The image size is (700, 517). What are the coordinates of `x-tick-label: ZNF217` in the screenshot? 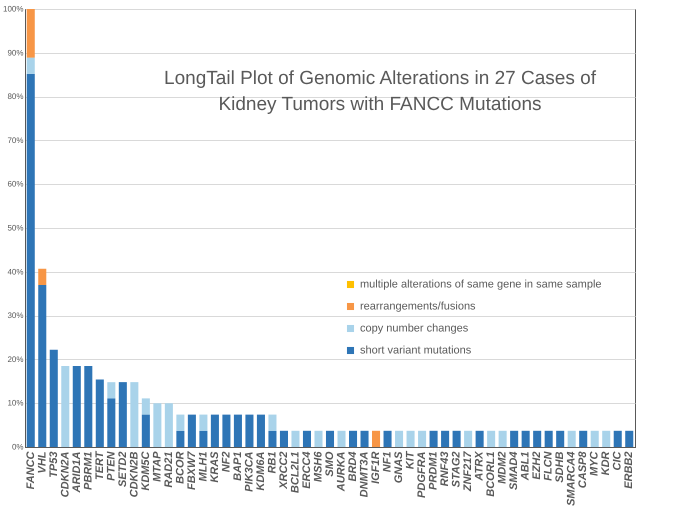 It's located at (468, 471).